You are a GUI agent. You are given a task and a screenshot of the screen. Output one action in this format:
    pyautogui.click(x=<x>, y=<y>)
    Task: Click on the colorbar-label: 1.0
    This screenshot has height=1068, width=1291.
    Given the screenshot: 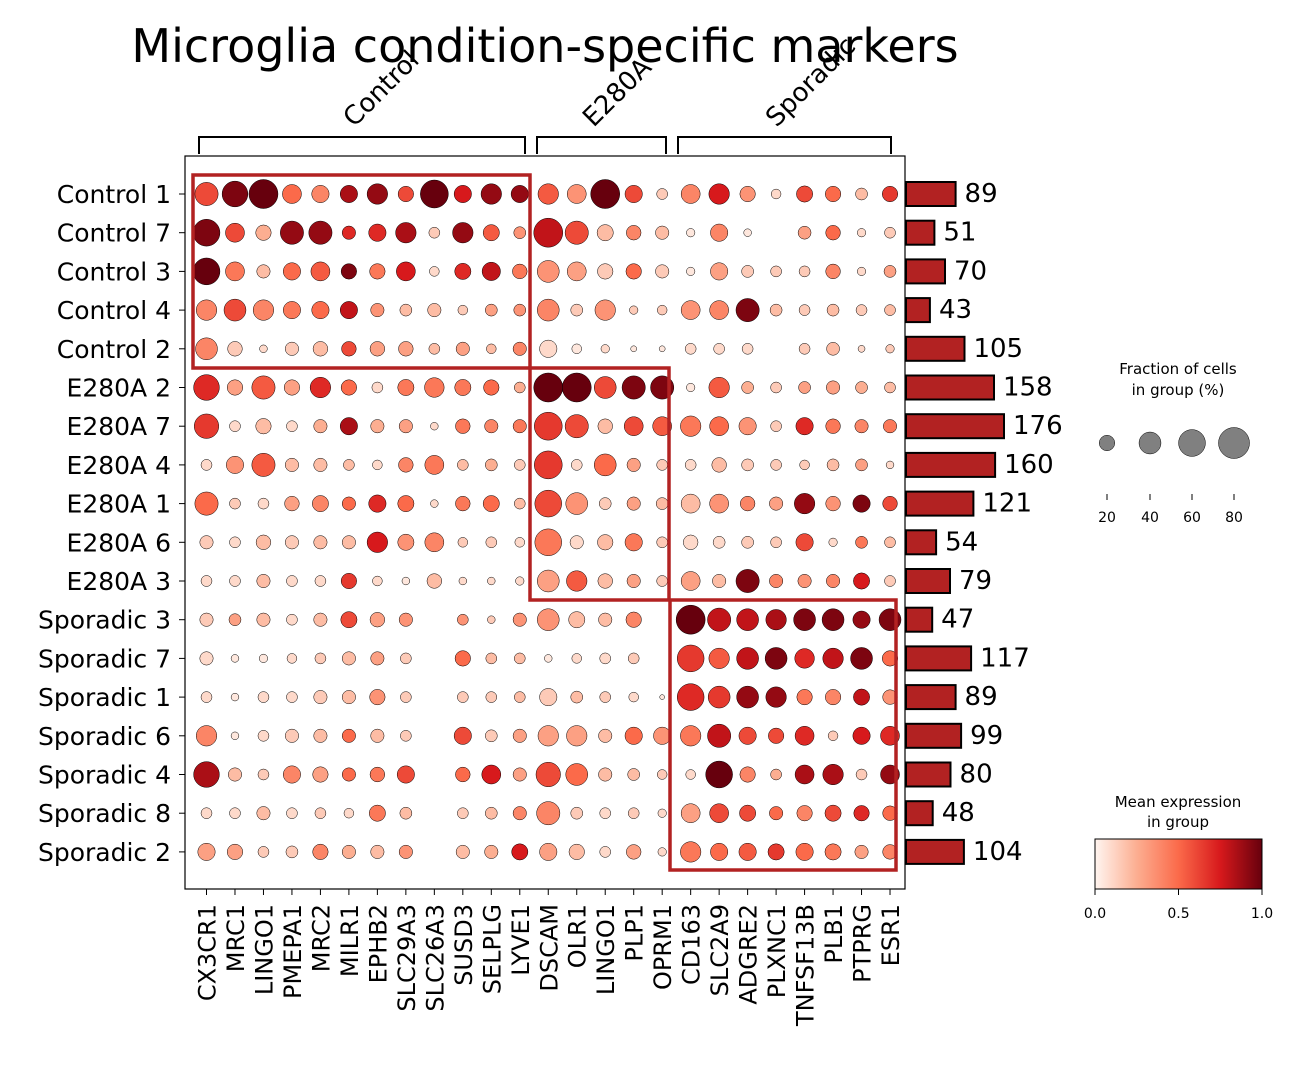 What is the action you would take?
    pyautogui.click(x=1262, y=914)
    